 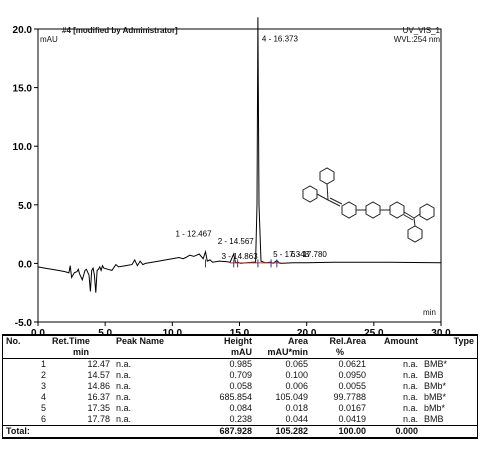 I want to click on table-cell: 17.35, so click(x=98, y=408).